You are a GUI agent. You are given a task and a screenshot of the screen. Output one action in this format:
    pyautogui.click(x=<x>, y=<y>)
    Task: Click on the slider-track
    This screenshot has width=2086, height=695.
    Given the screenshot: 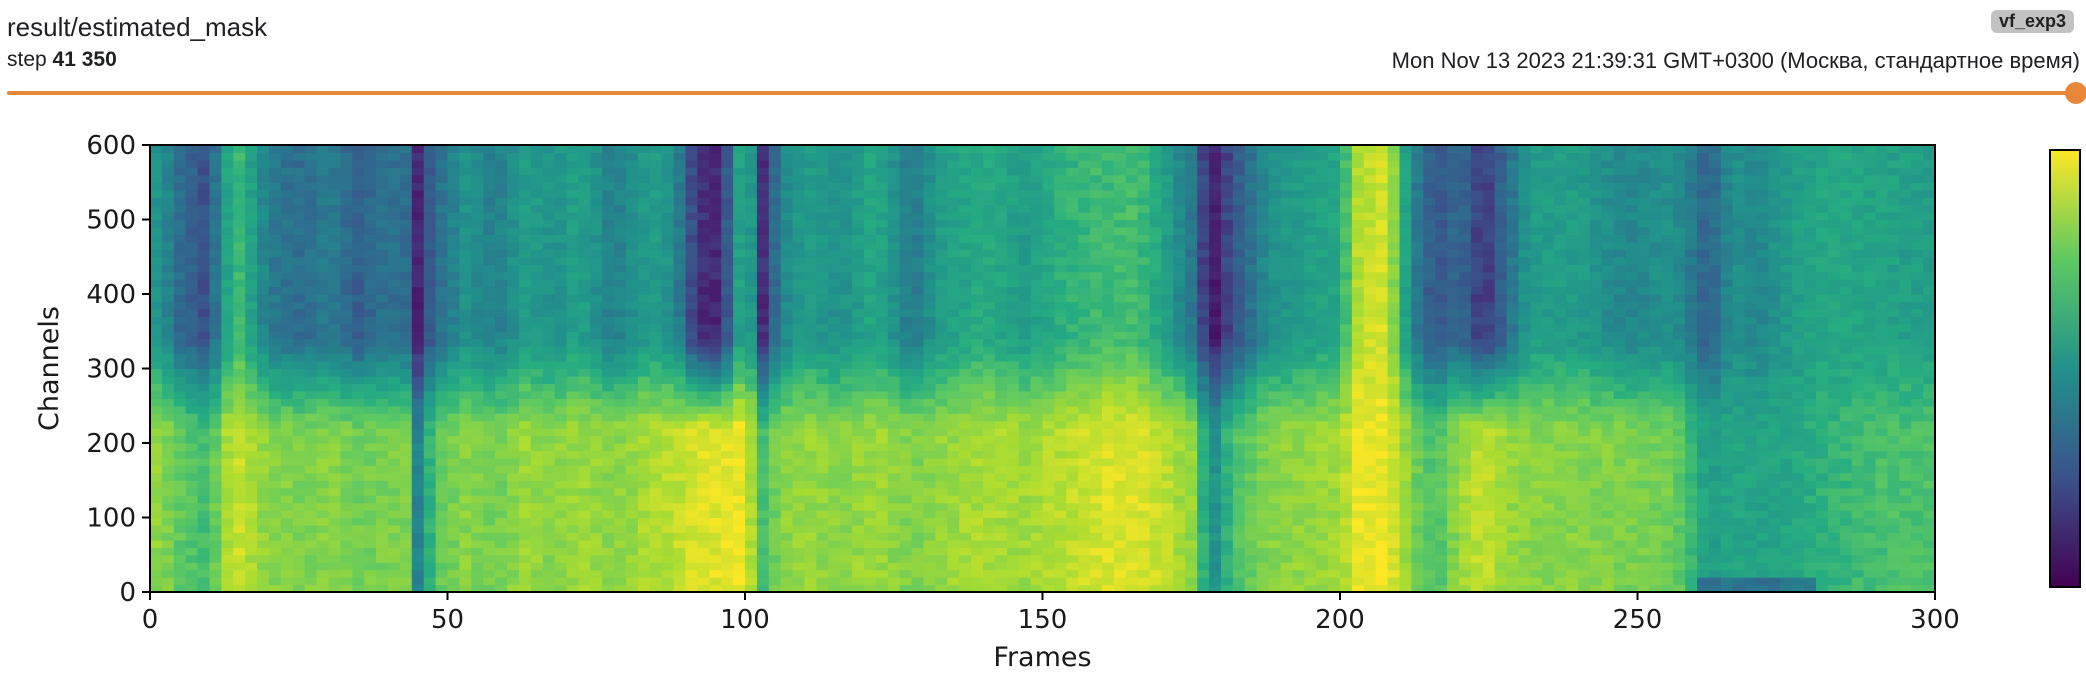 What is the action you would take?
    pyautogui.click(x=1040, y=93)
    